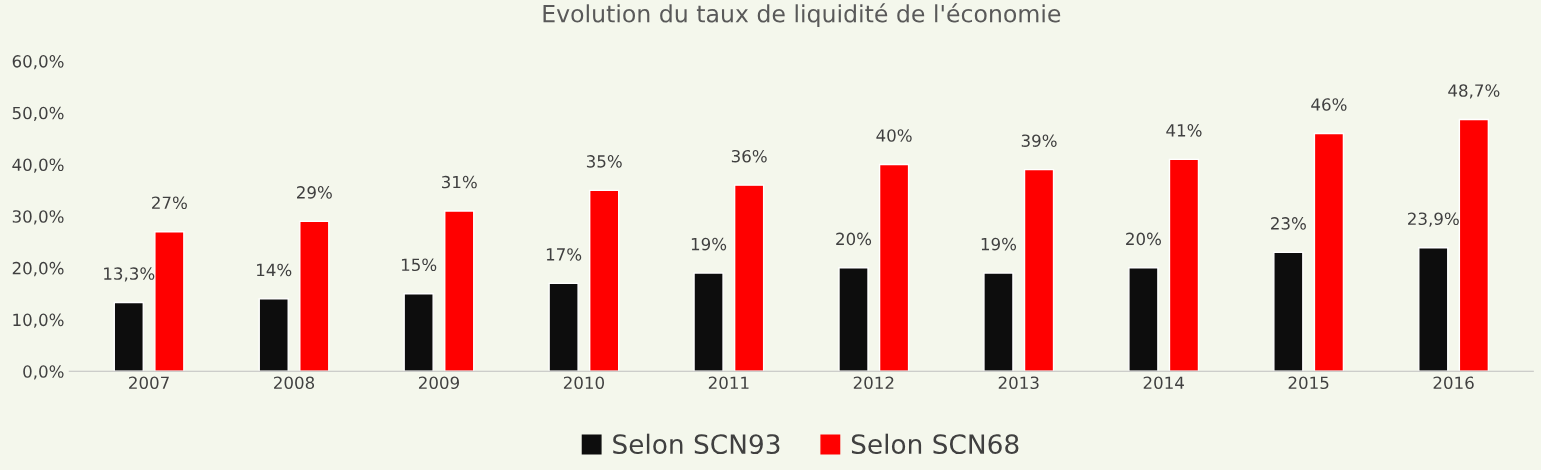 The width and height of the screenshot is (1541, 470). I want to click on x-tick-label: 2012, so click(873, 383).